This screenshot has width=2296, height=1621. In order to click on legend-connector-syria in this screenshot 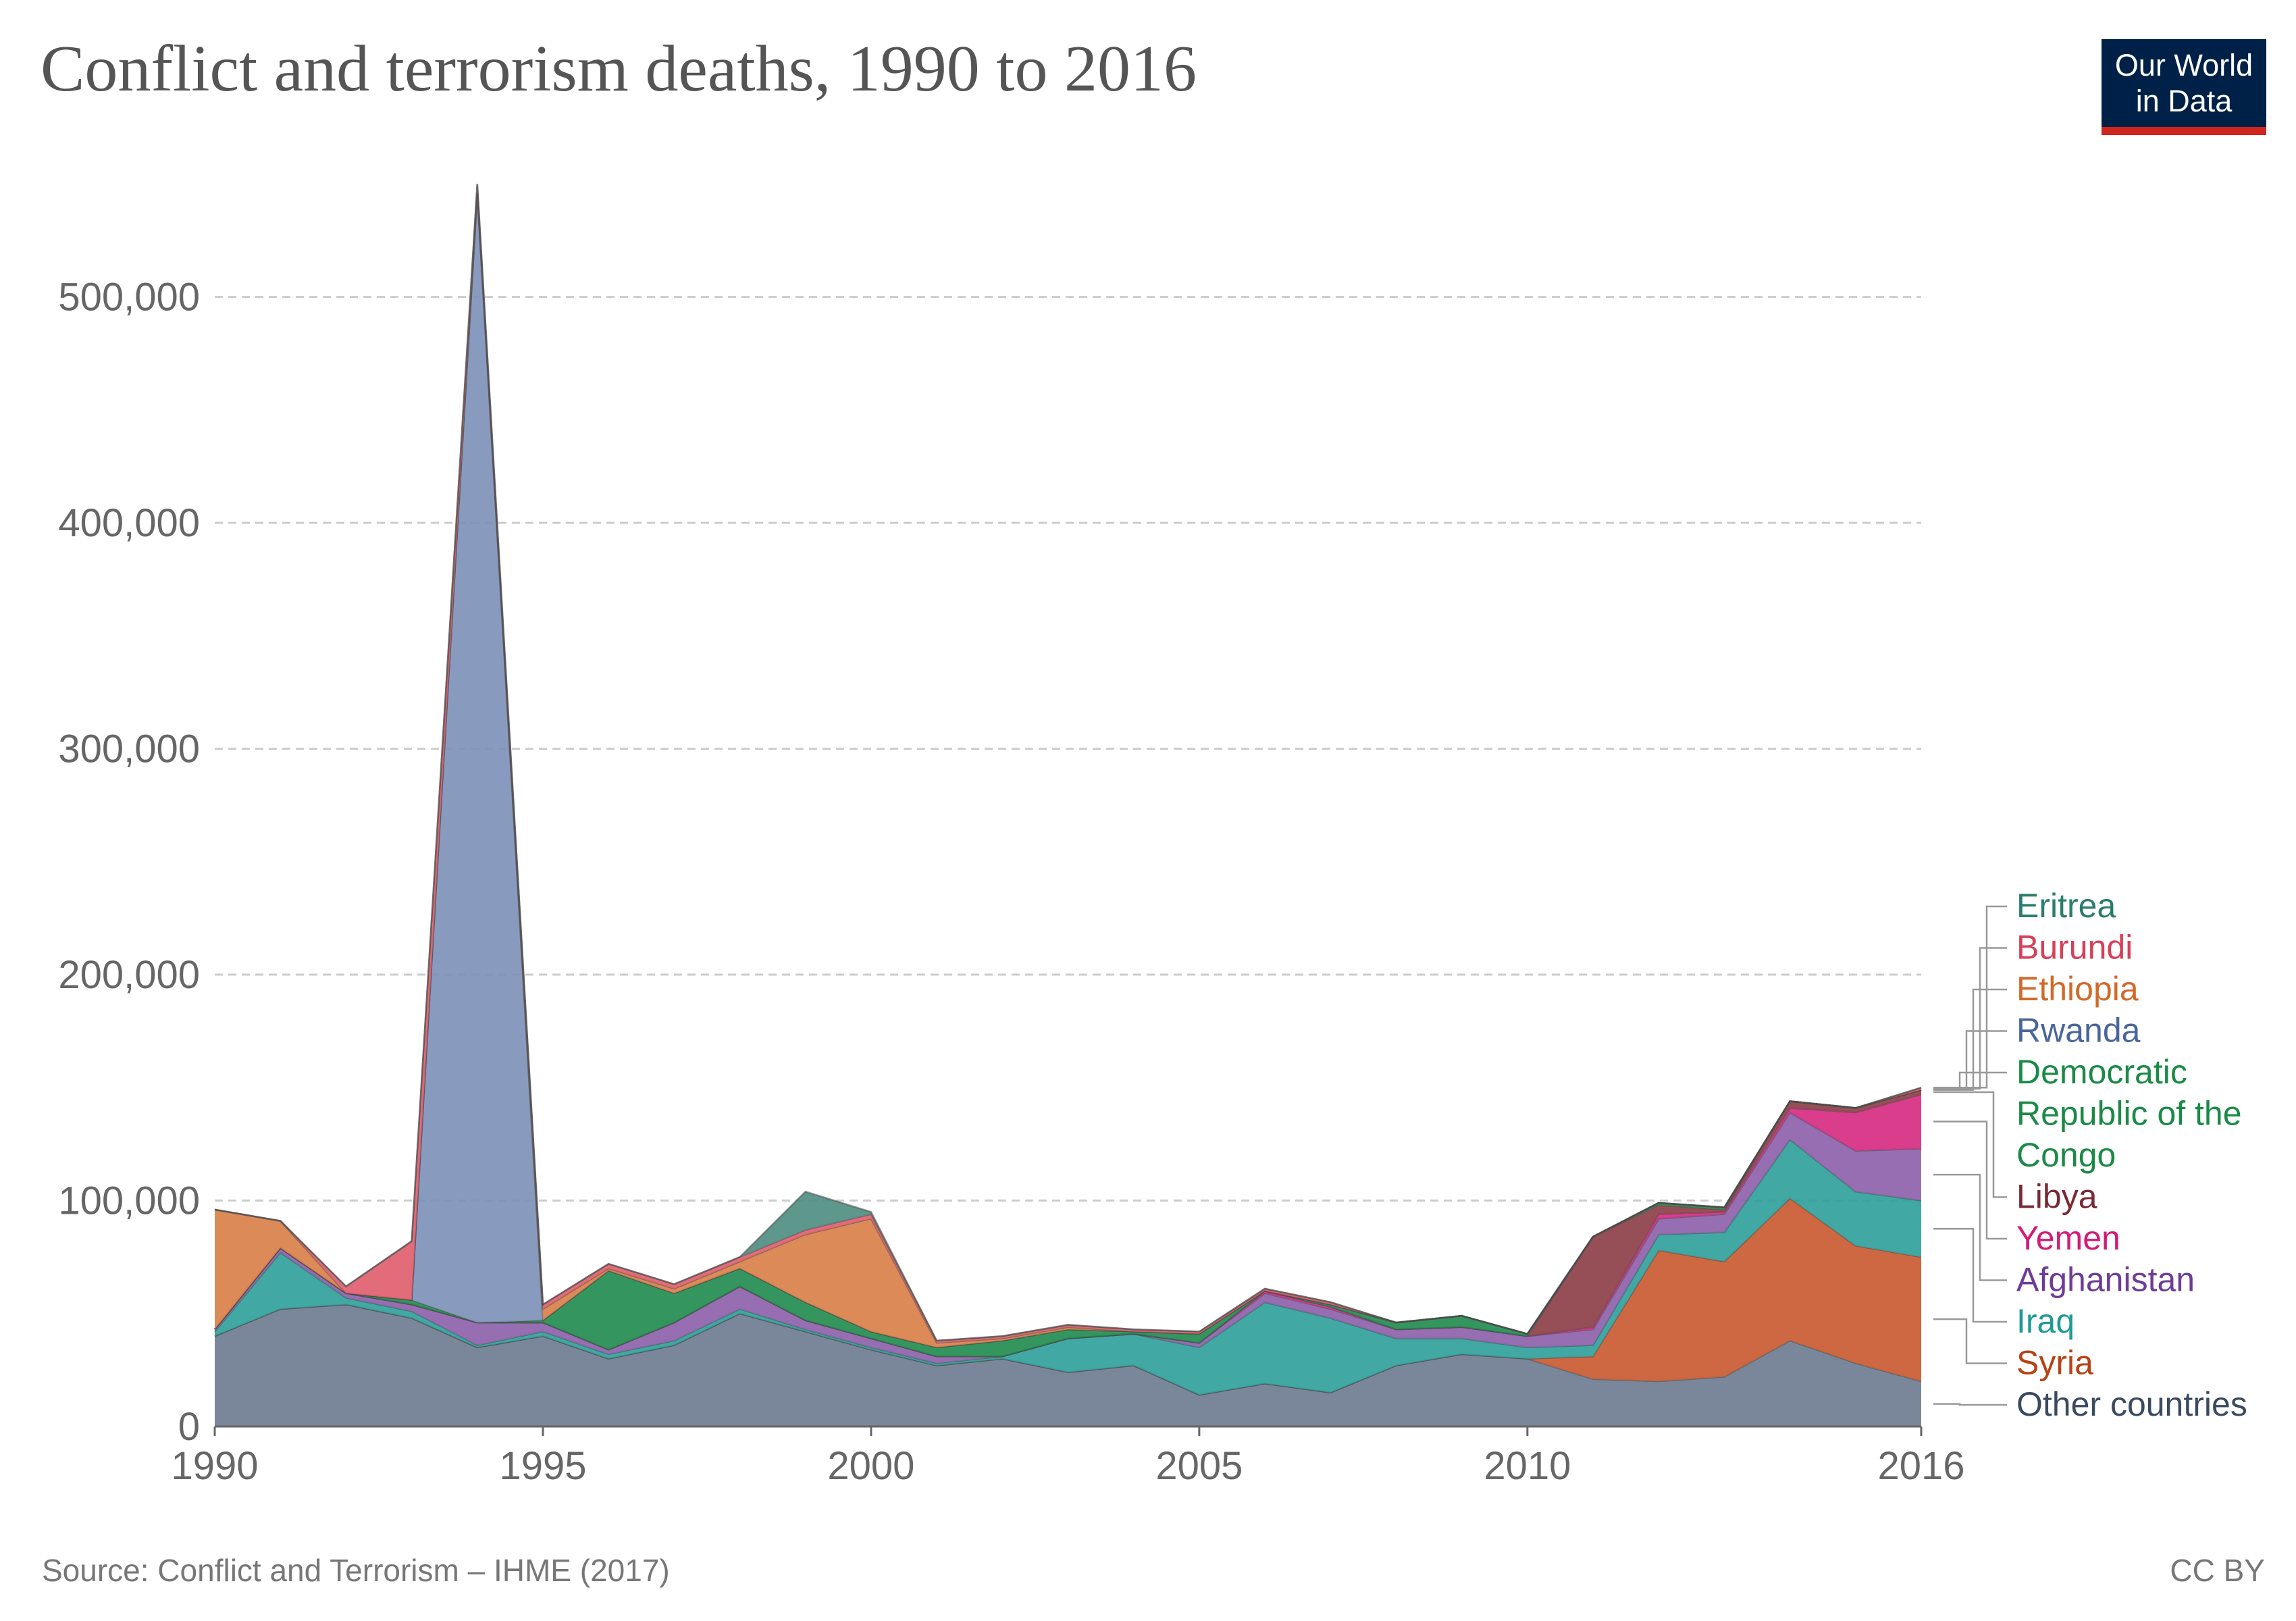, I will do `click(1970, 1341)`.